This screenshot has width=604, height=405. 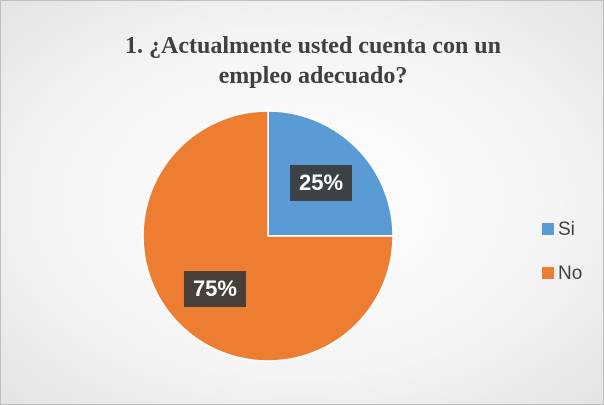 I want to click on data-label: 75%, so click(x=215, y=288).